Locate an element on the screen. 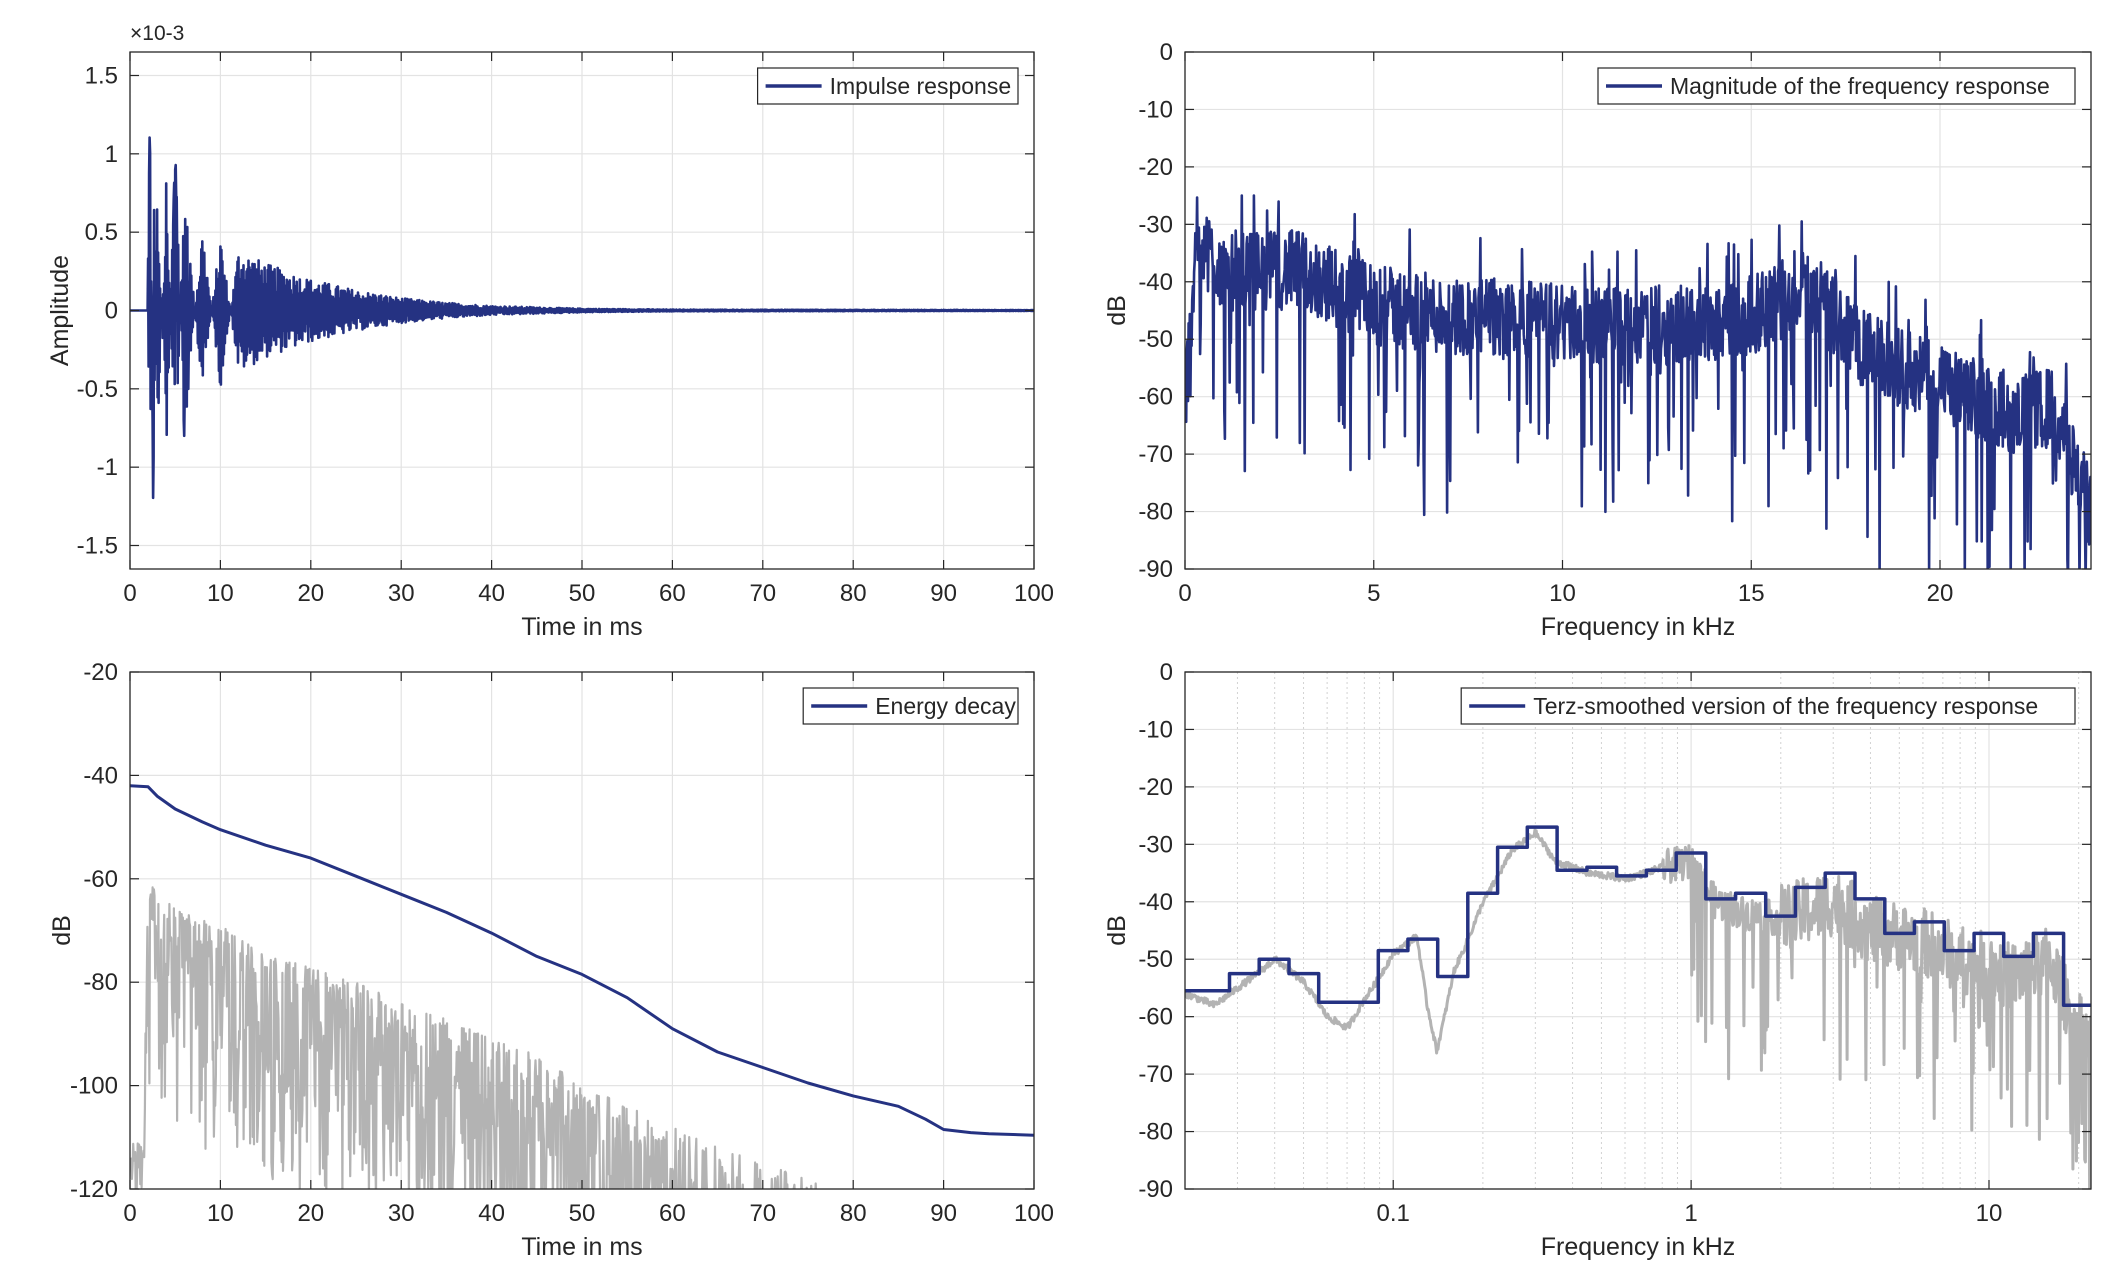 Image resolution: width=2126 pixels, height=1276 pixels. impulse-x-label: Time in ms is located at coordinates (581, 627).